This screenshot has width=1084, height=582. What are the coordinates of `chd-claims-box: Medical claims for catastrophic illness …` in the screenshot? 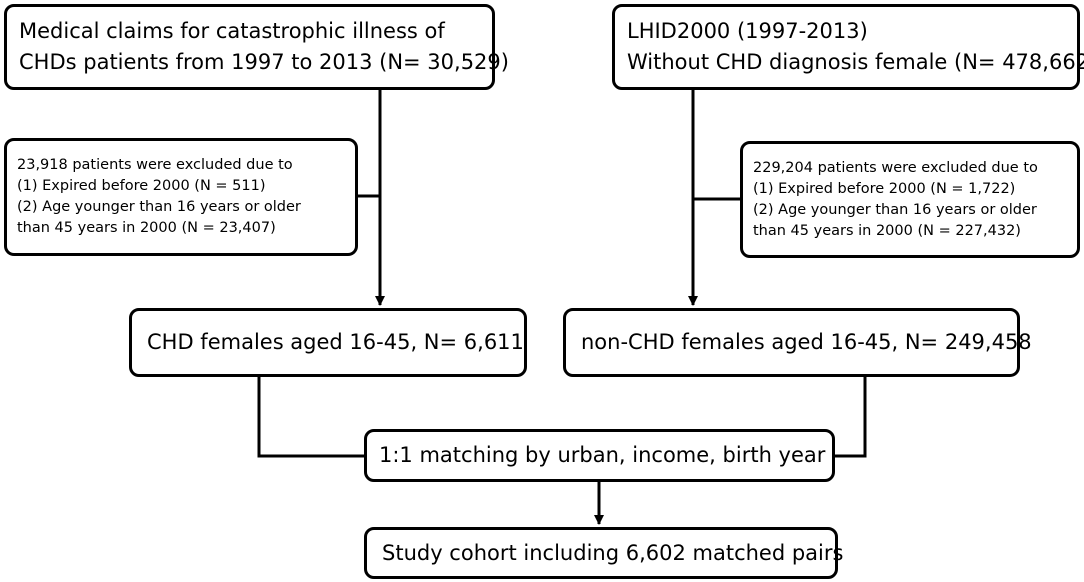 It's located at (256, 47).